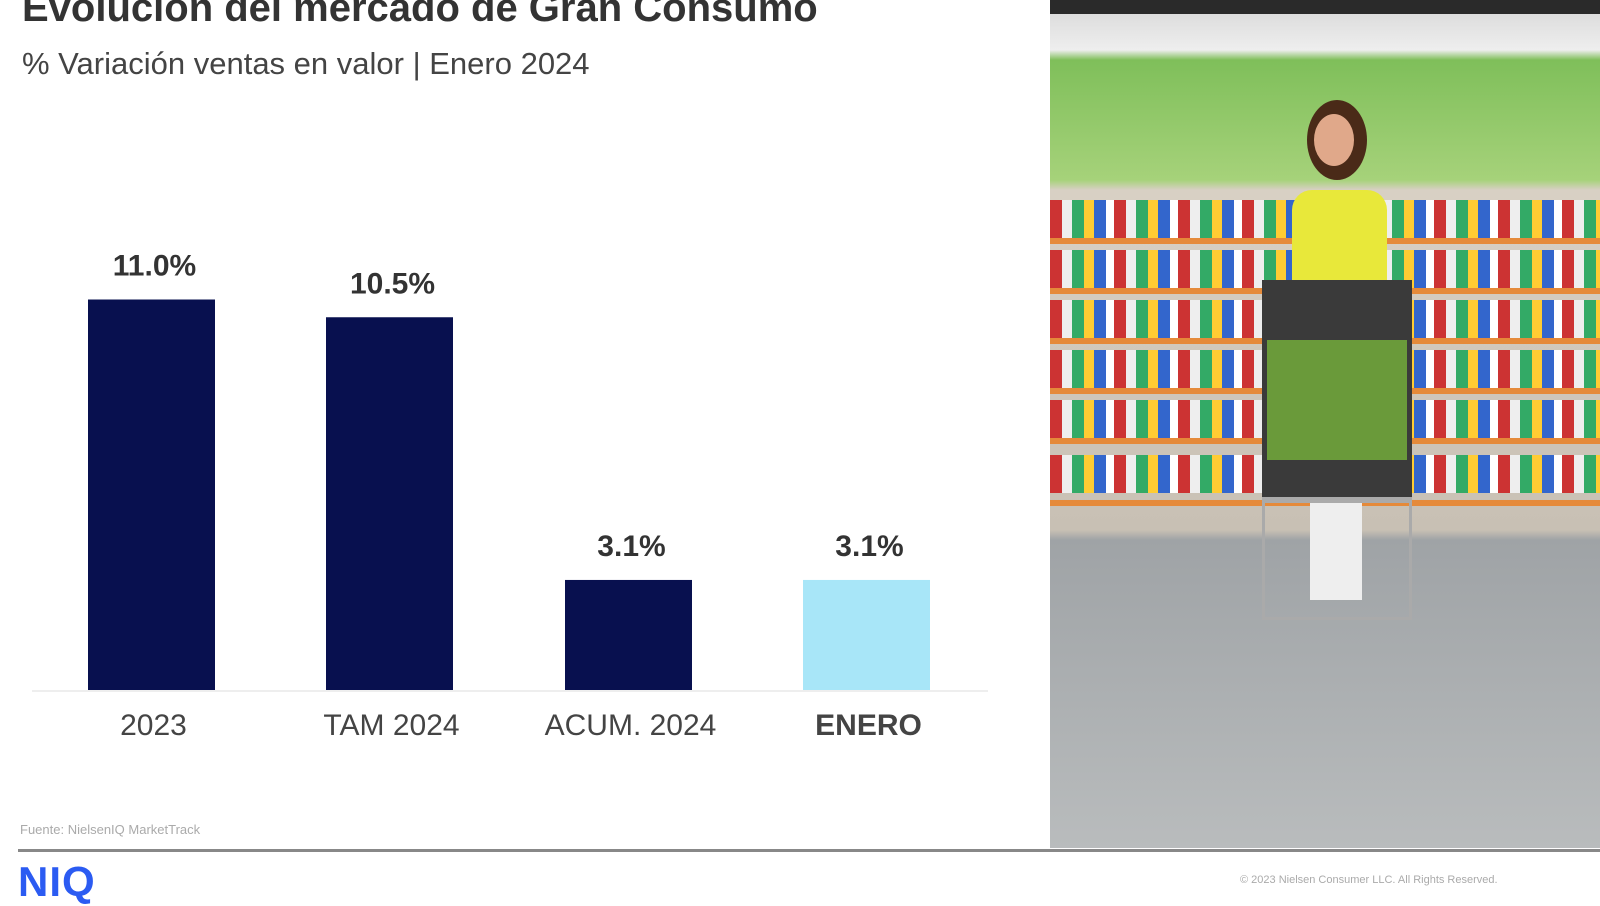 Image resolution: width=1600 pixels, height=906 pixels. I want to click on source-note: Fuente: NielsenIQ MarketTrack, so click(110, 829).